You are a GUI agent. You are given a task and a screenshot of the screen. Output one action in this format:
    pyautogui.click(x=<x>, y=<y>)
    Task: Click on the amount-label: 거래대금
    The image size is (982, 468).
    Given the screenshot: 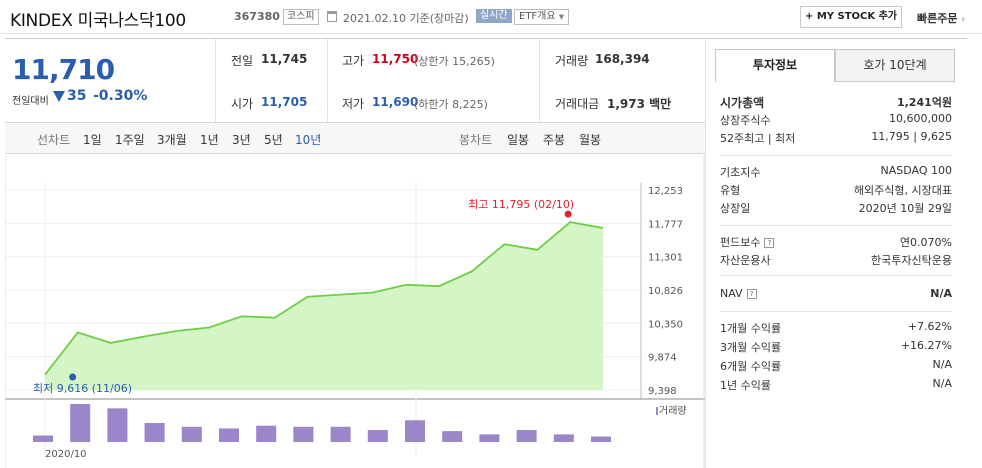 What is the action you would take?
    pyautogui.click(x=577, y=104)
    